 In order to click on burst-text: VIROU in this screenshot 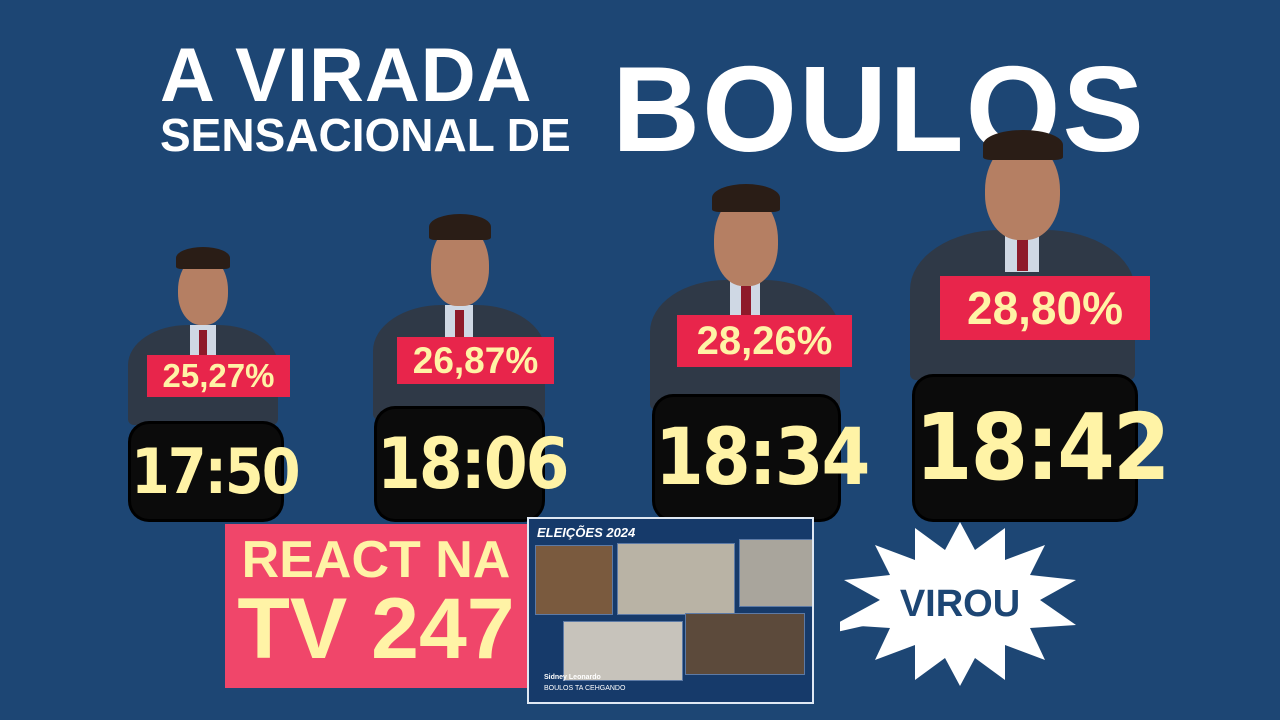, I will do `click(960, 604)`.